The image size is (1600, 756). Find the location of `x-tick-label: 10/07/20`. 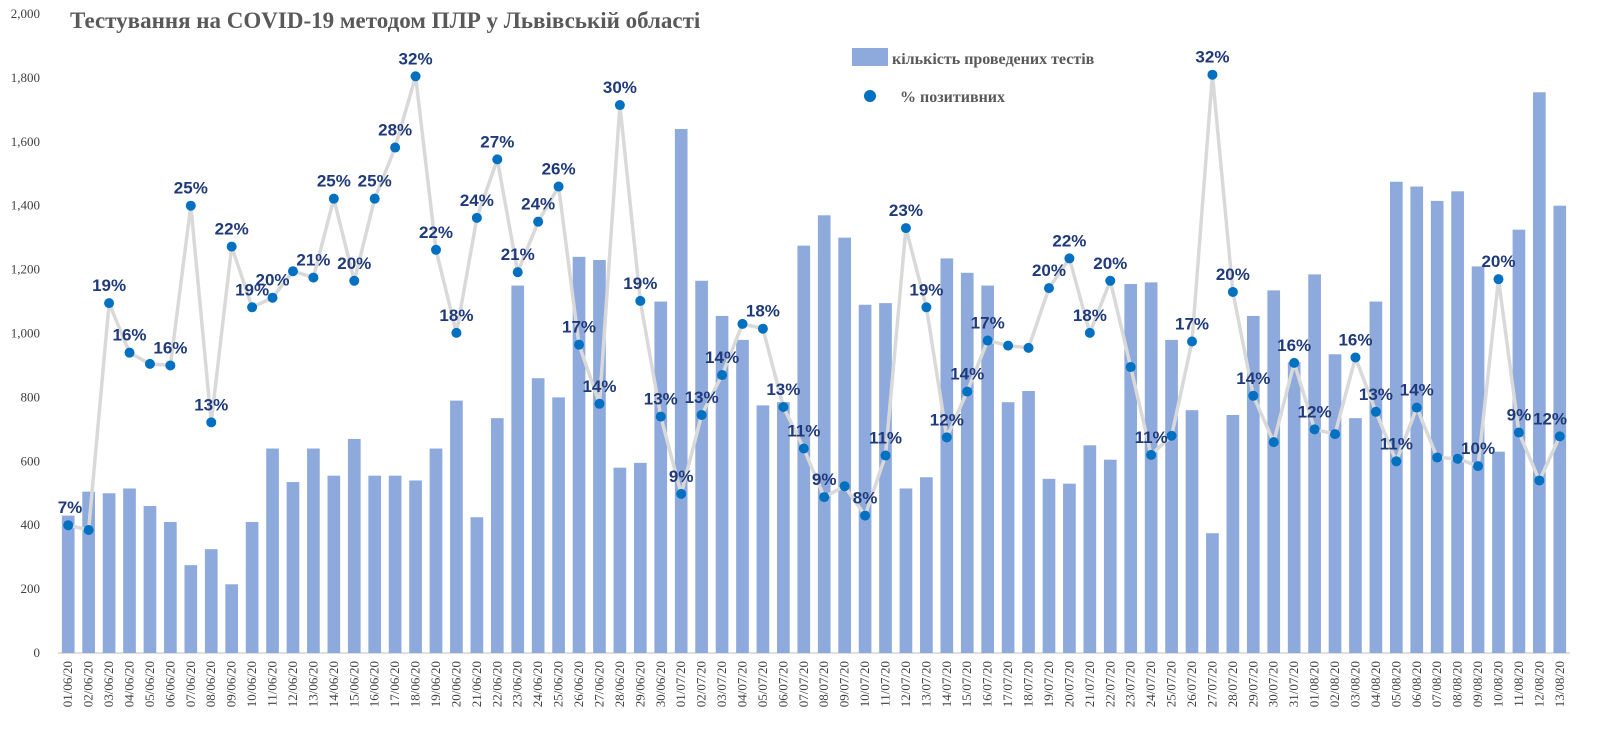

x-tick-label: 10/07/20 is located at coordinates (864, 684).